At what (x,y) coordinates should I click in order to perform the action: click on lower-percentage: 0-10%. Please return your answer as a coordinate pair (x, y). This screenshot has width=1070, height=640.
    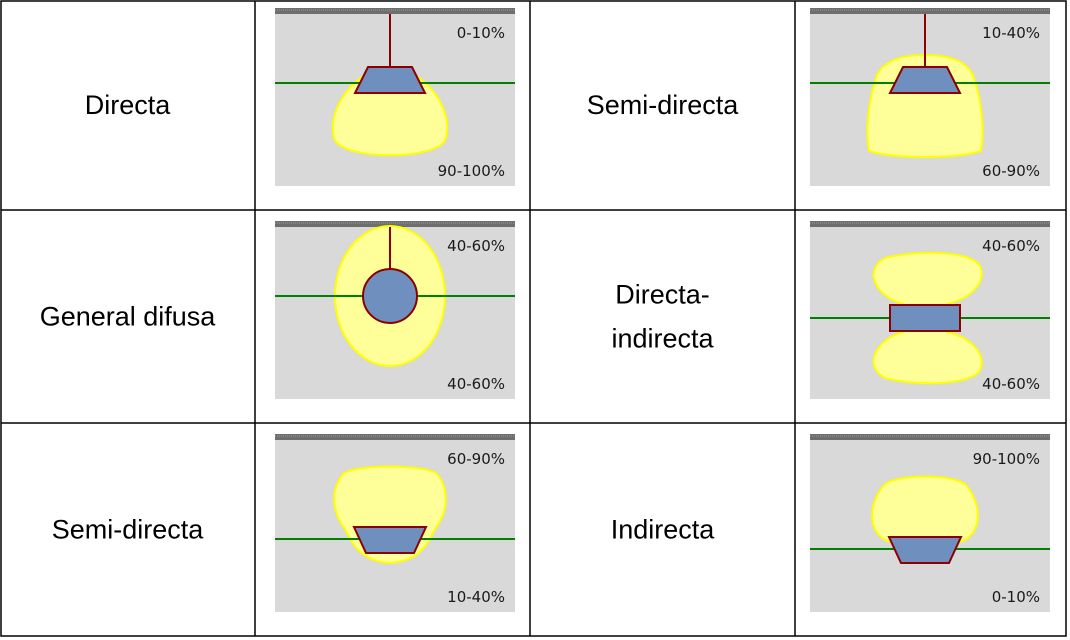
    Looking at the image, I should click on (1016, 597).